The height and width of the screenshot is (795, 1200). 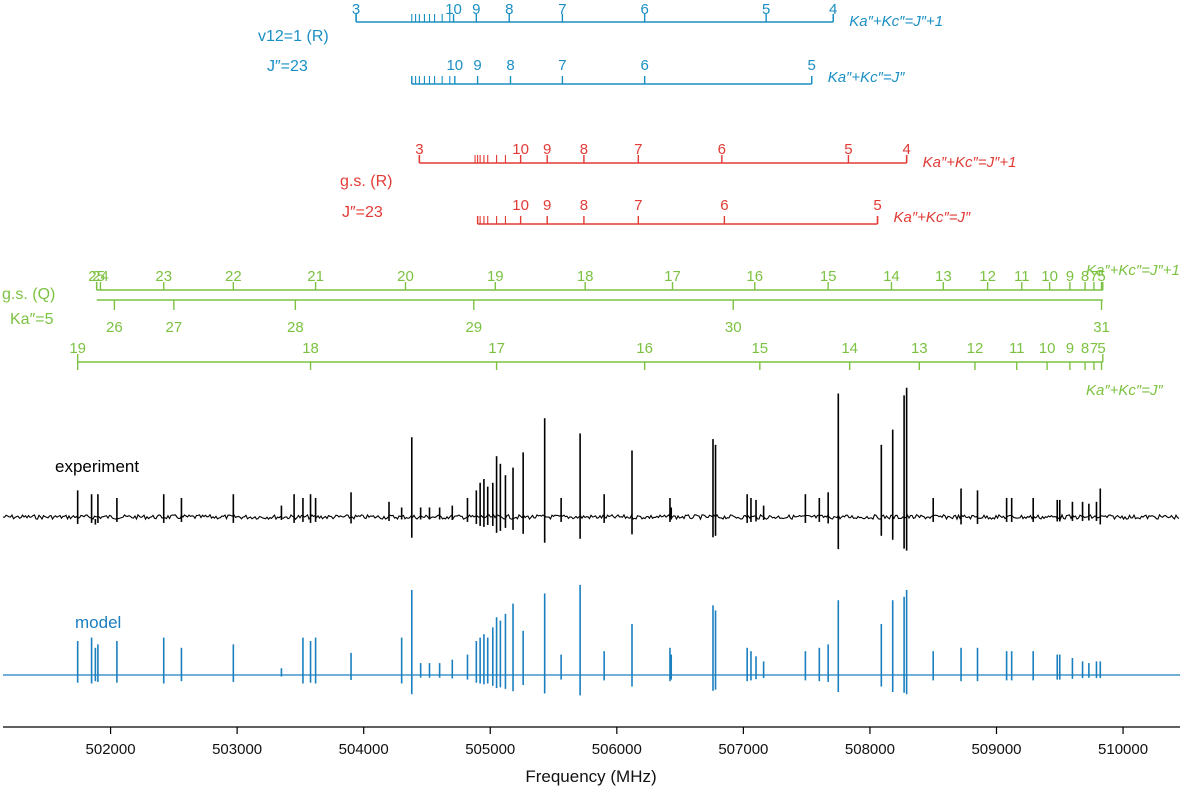 I want to click on progression-label-gs_q: Ka″=5, so click(x=32, y=319).